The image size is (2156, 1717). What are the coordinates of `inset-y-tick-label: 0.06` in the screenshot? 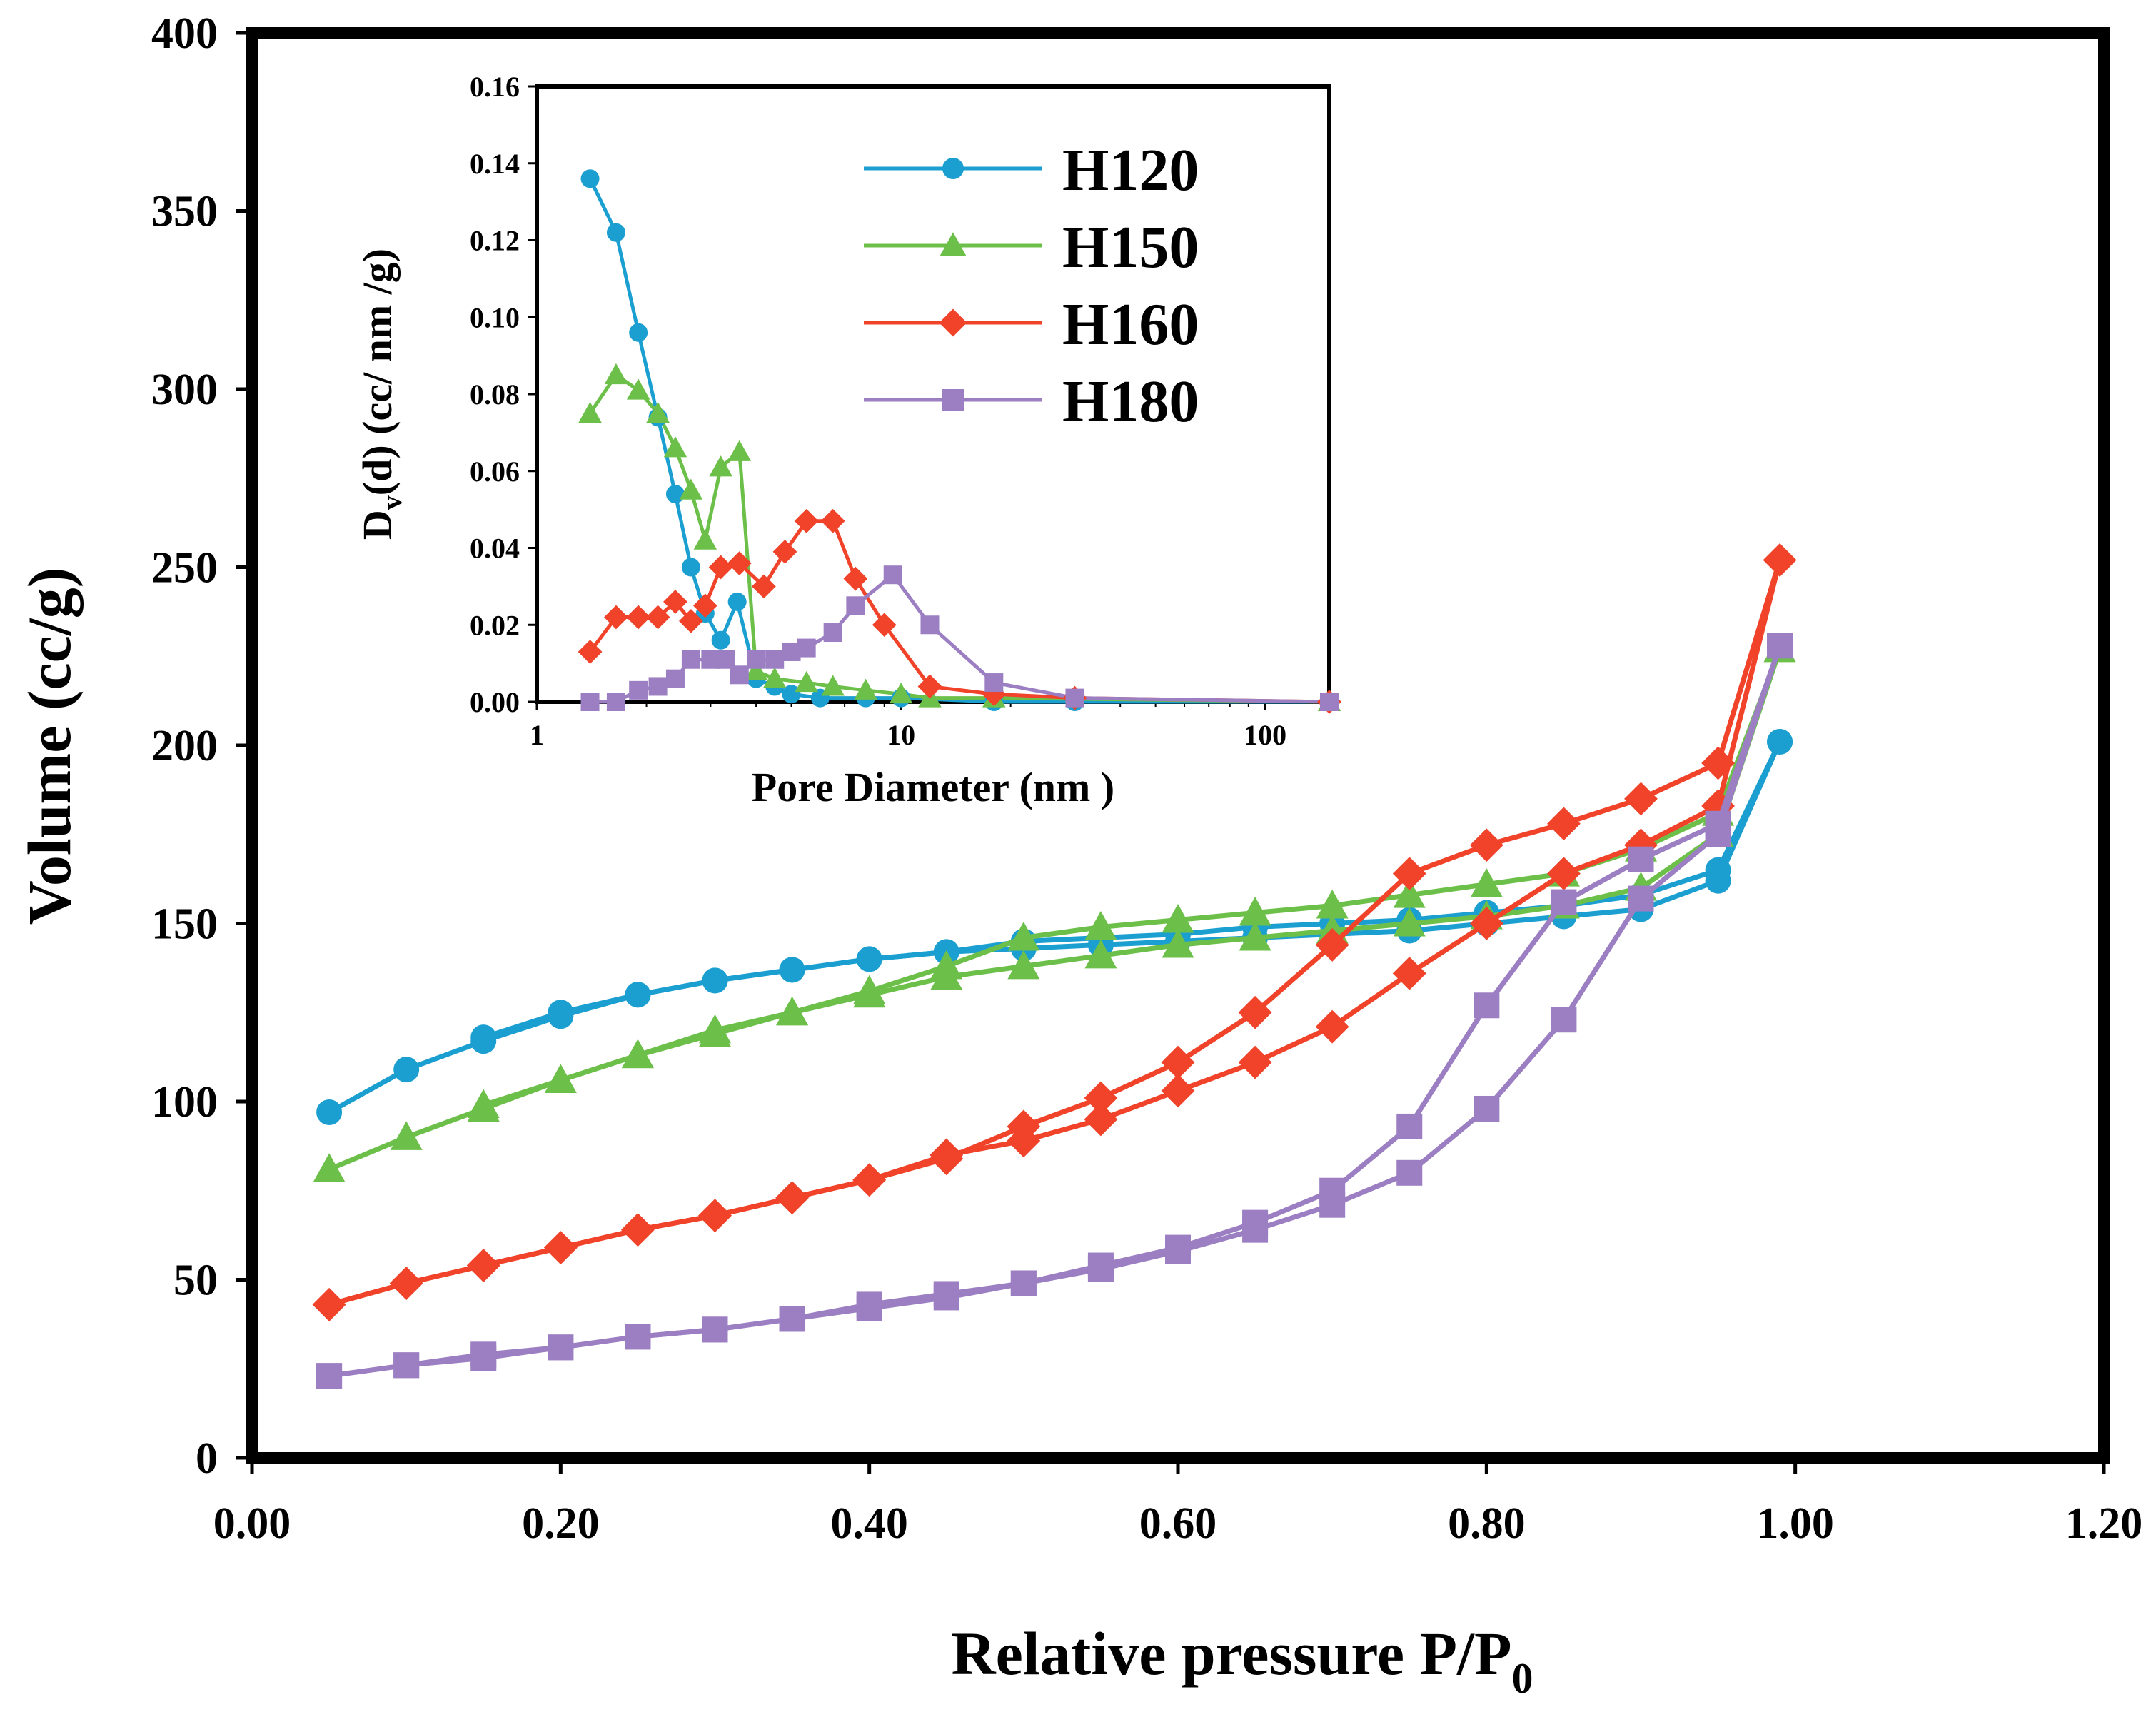 It's located at (495, 471).